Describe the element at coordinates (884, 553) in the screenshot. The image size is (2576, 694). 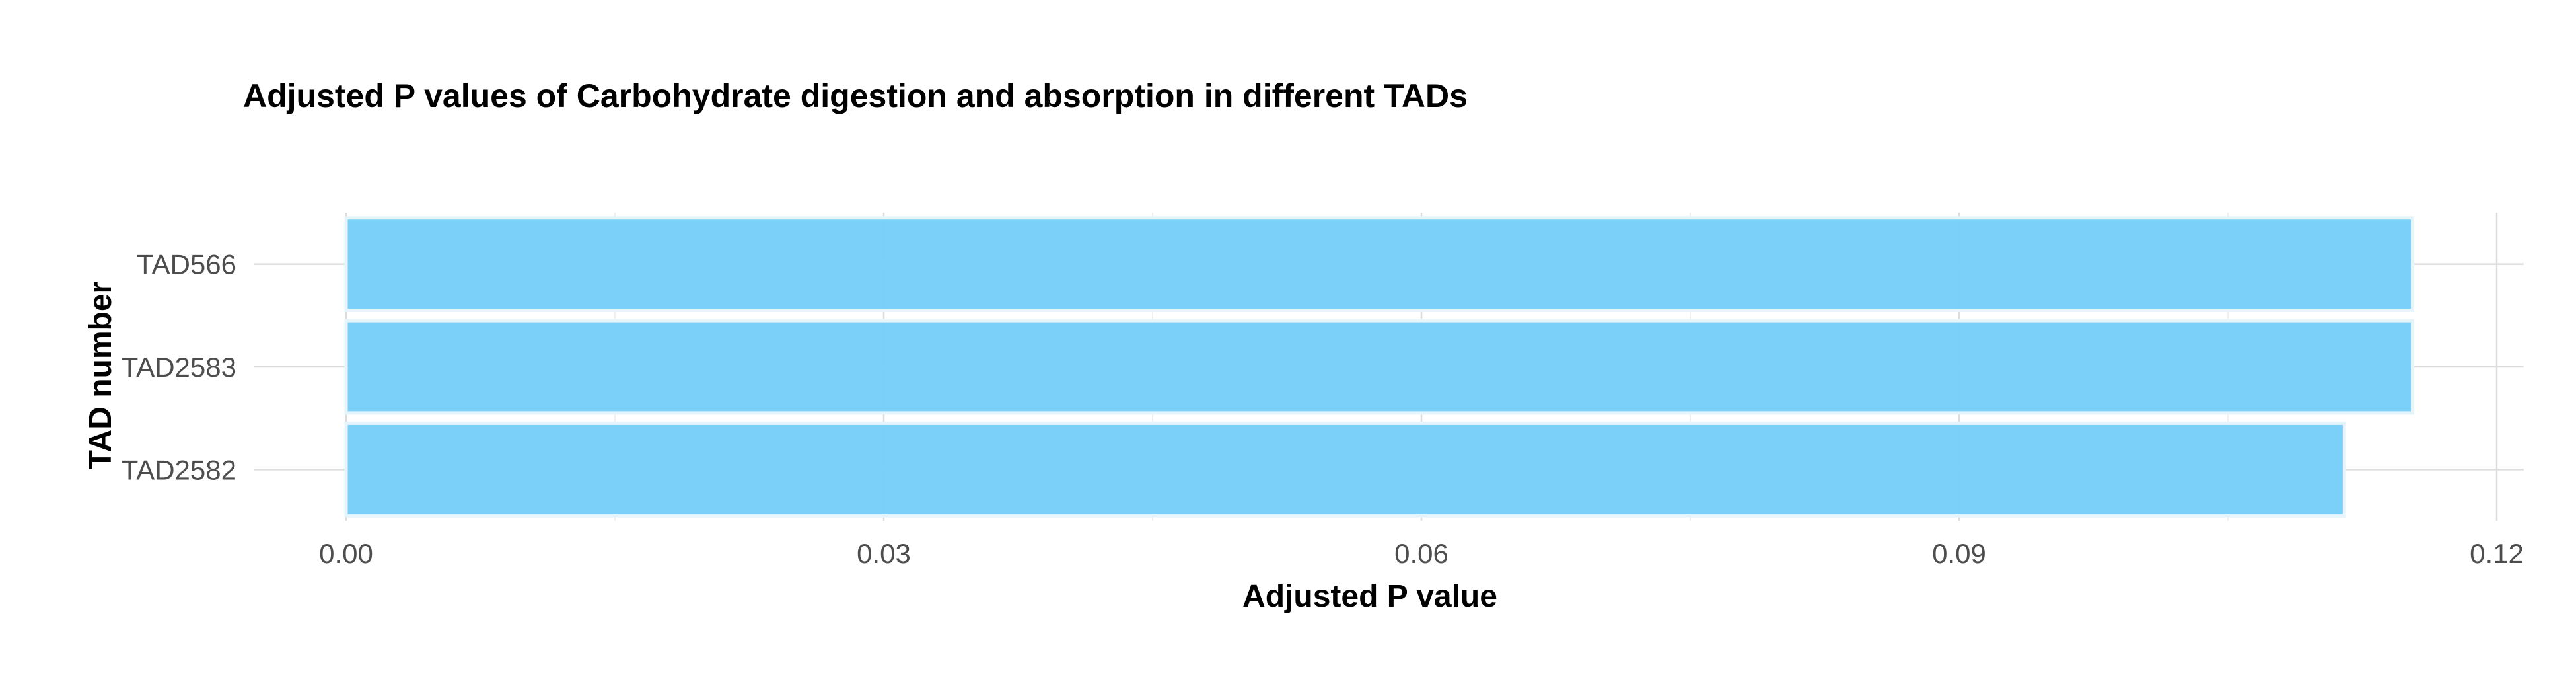
I see `x-tick-label: 0.03` at that location.